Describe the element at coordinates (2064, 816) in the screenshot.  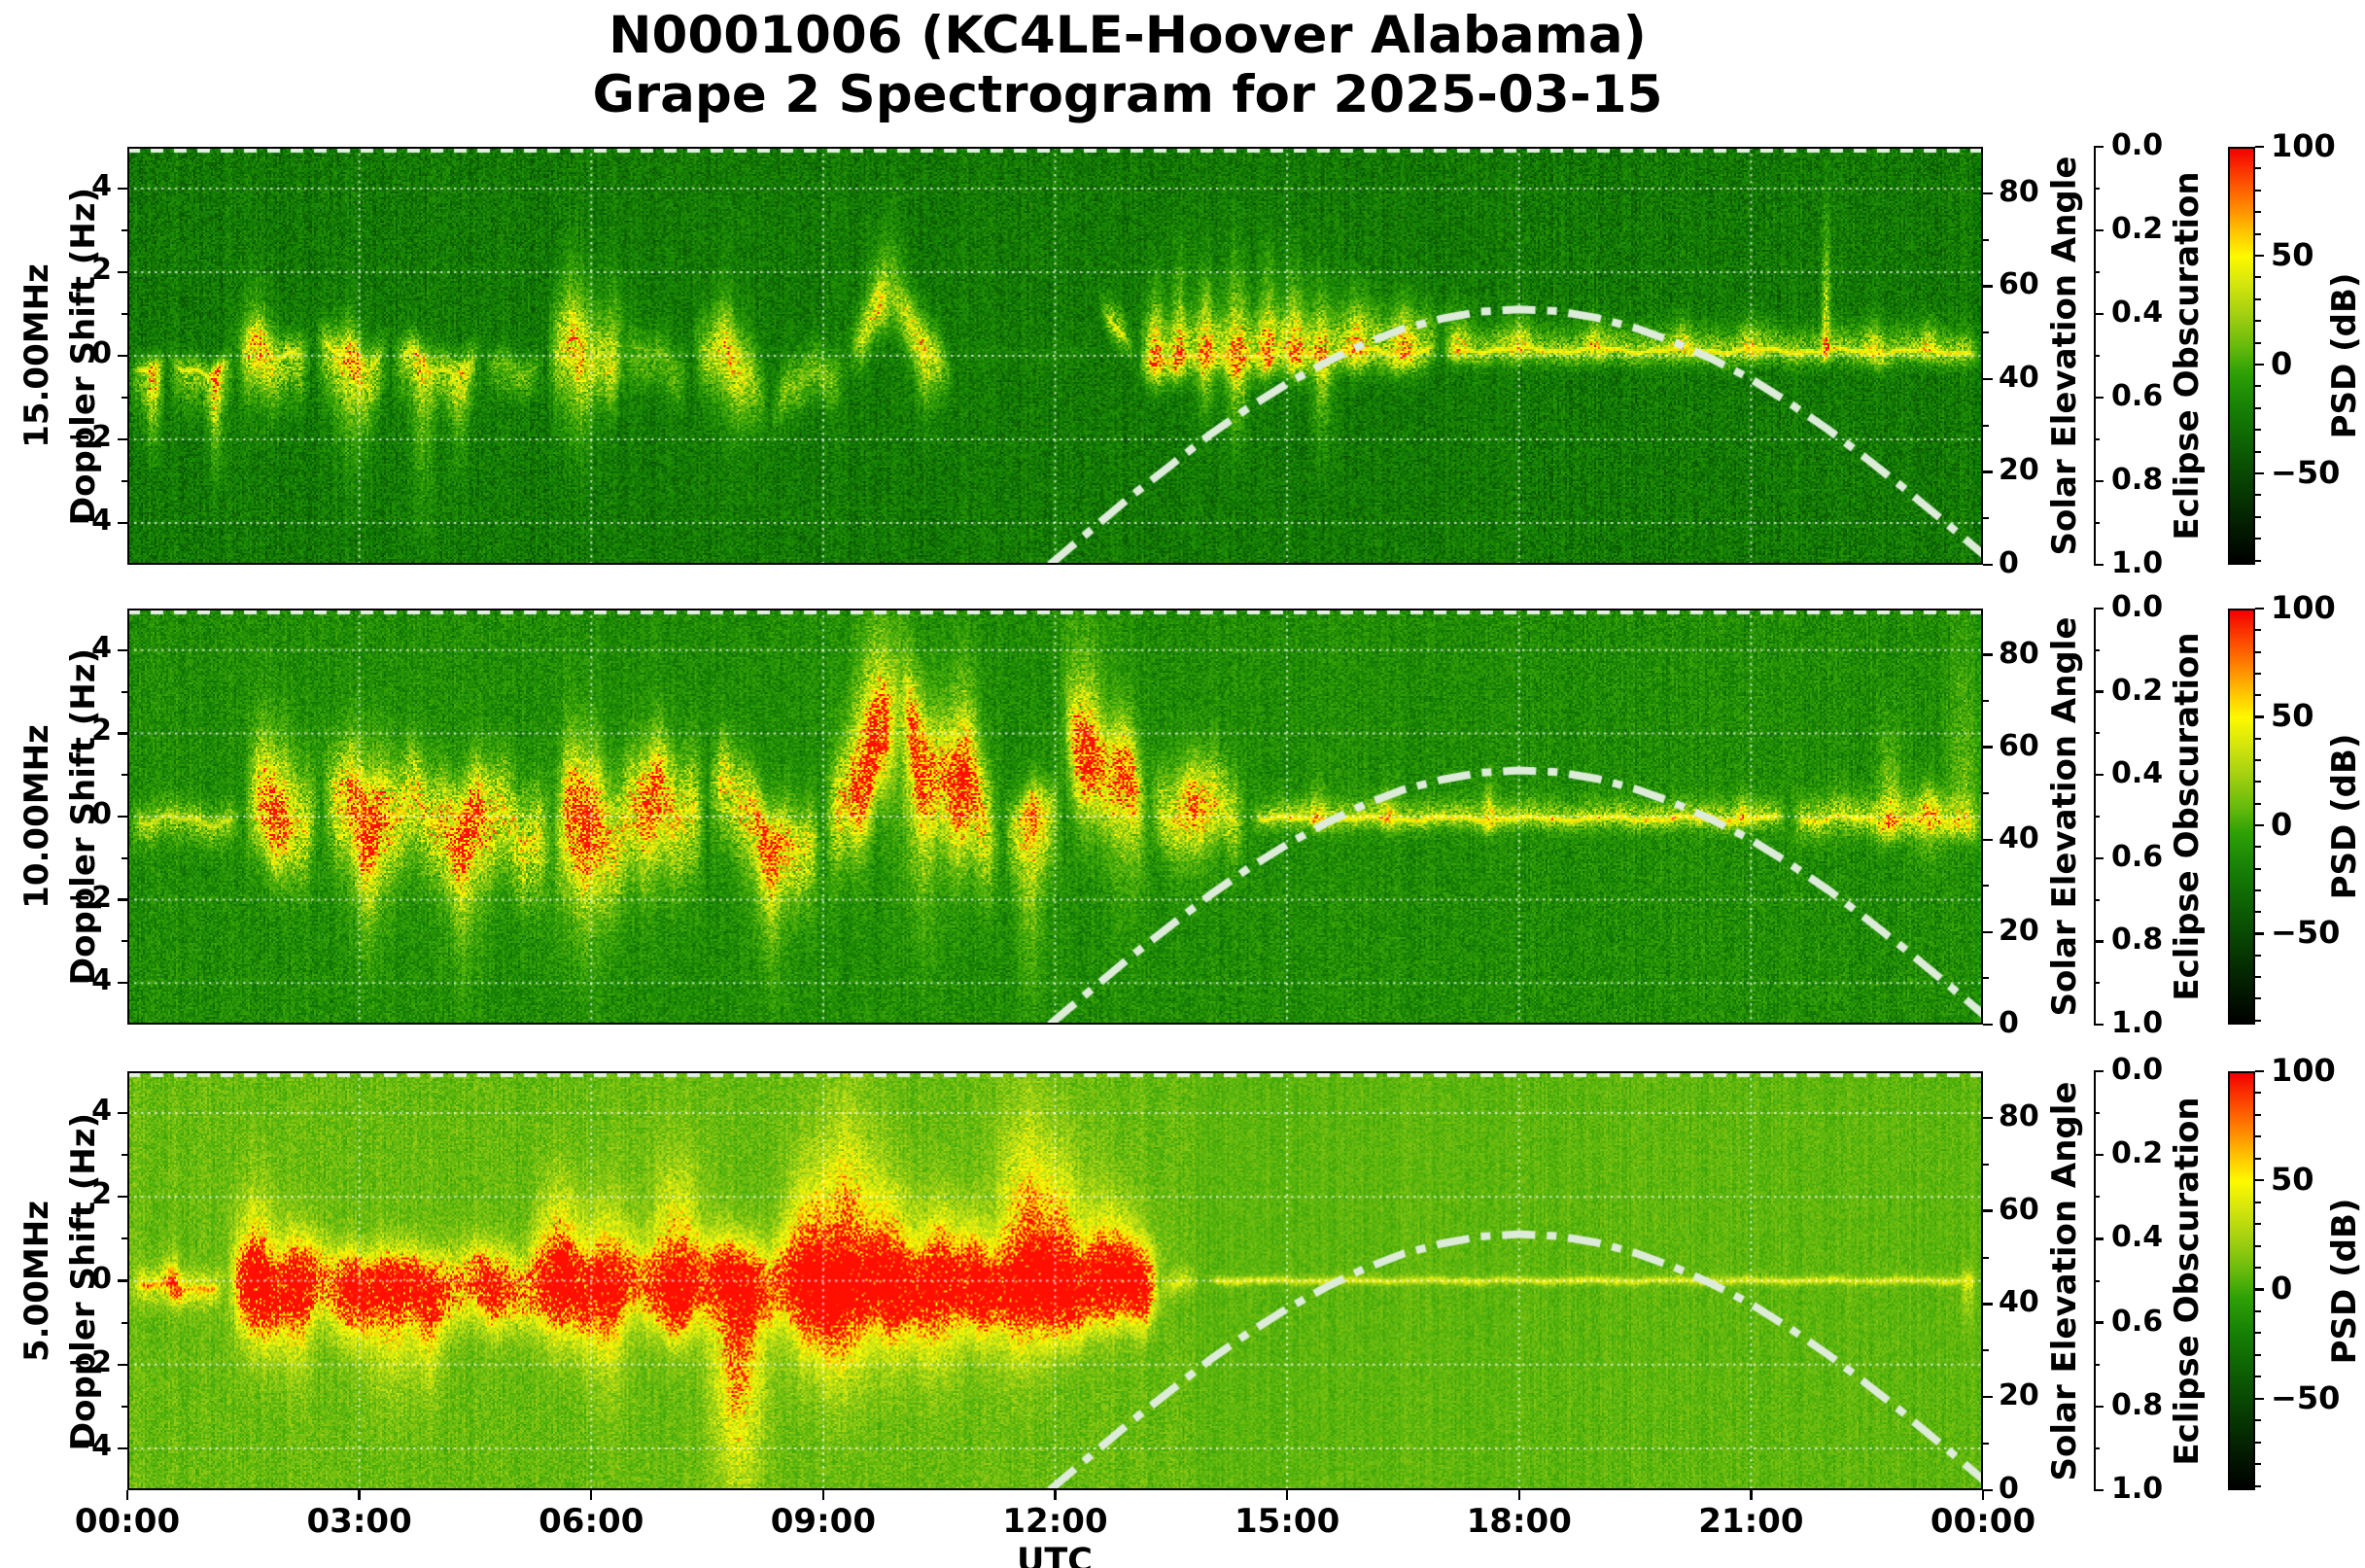
I see `solar-axis-label: Solar Elevation Angle` at that location.